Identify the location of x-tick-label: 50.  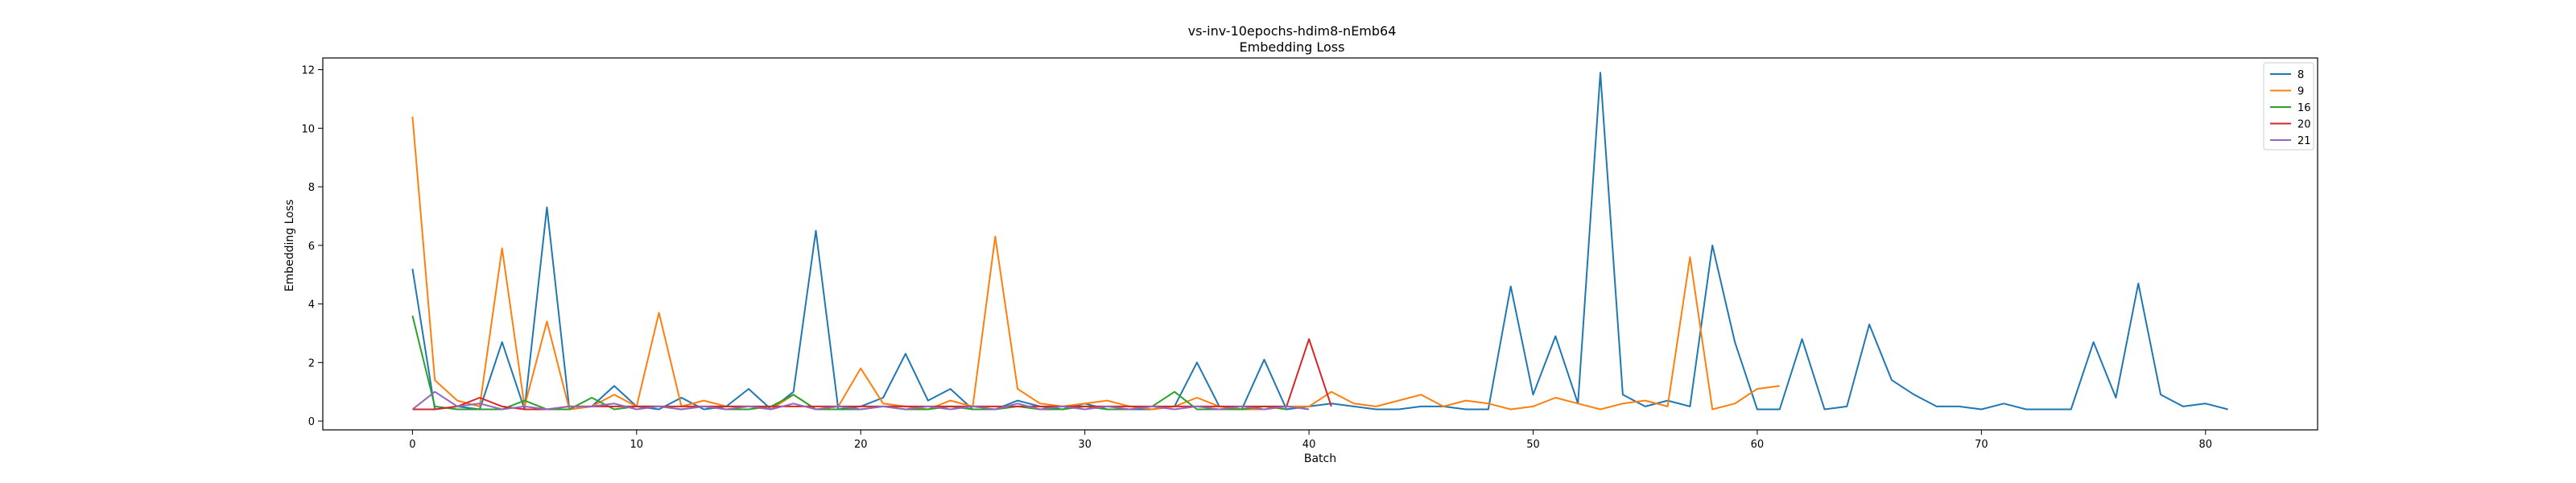
(1533, 445).